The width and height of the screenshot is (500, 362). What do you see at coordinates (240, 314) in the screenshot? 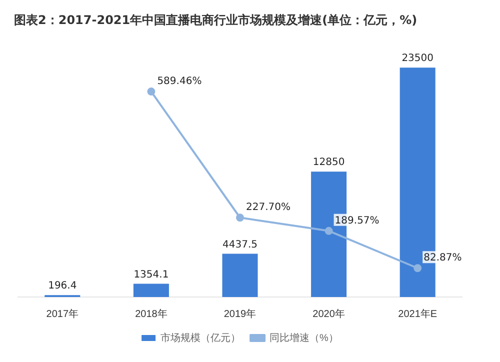
I see `x-tick-label: 2019年` at bounding box center [240, 314].